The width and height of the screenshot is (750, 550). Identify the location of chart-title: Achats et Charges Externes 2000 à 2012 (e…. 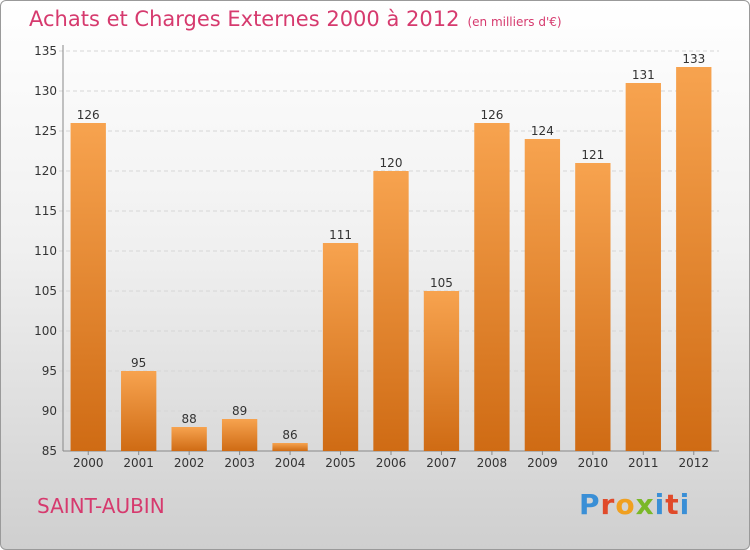
(295, 19).